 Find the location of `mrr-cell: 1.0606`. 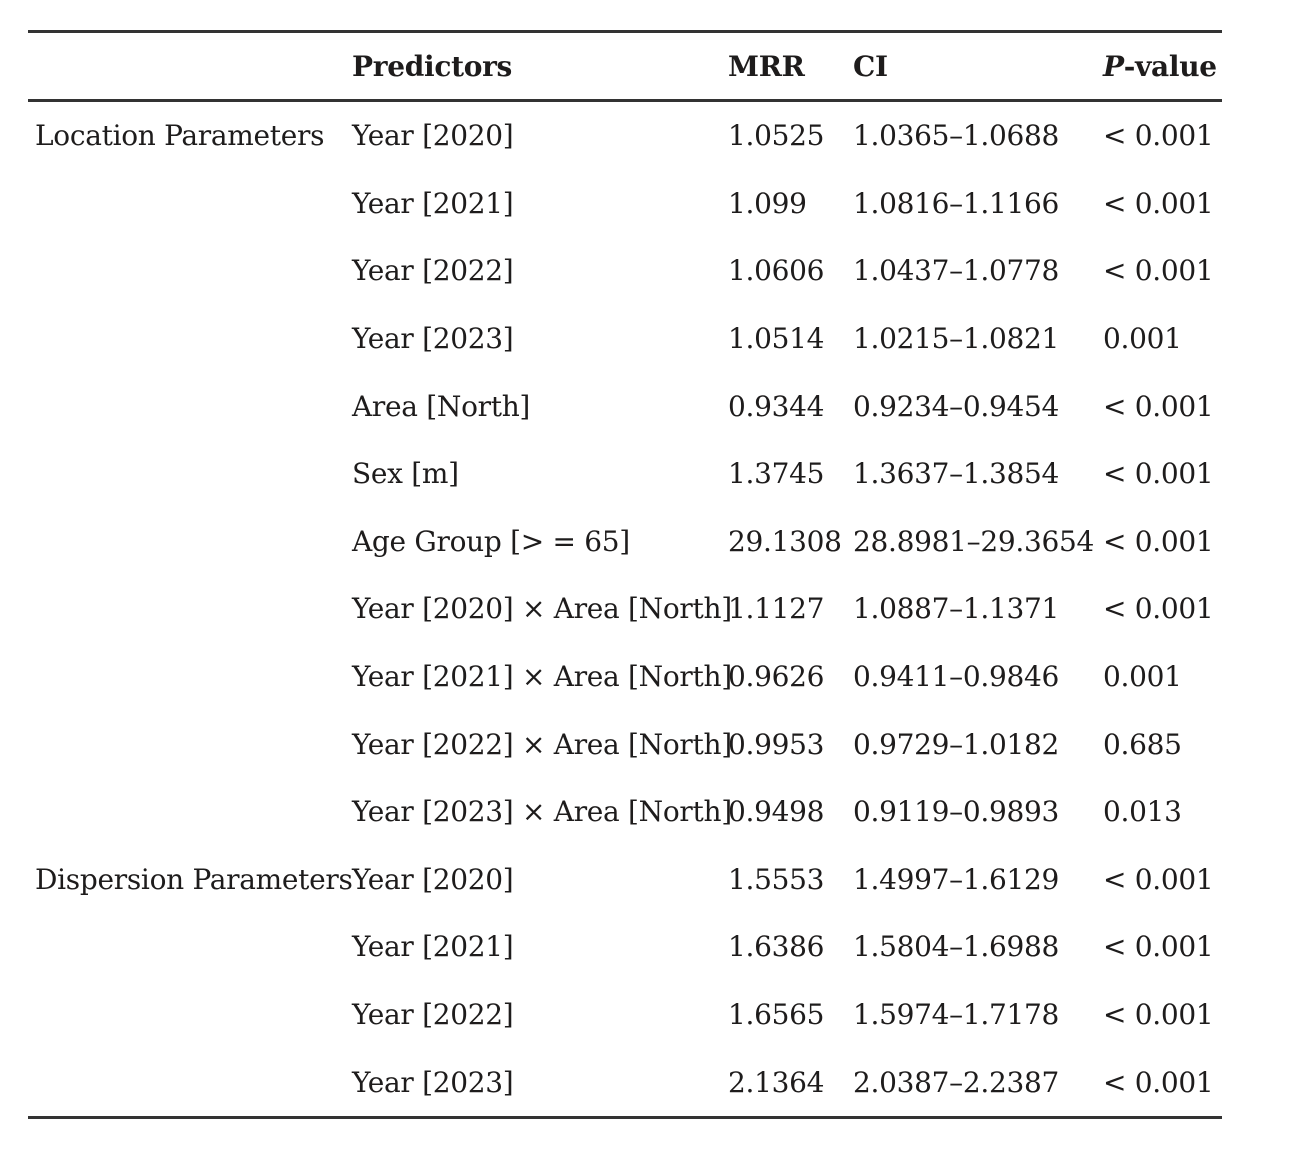

mrr-cell: 1.0606 is located at coordinates (776, 271).